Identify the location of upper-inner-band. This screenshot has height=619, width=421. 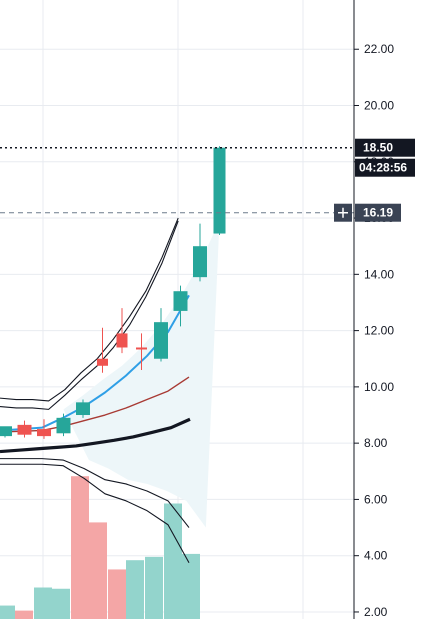
(89, 315).